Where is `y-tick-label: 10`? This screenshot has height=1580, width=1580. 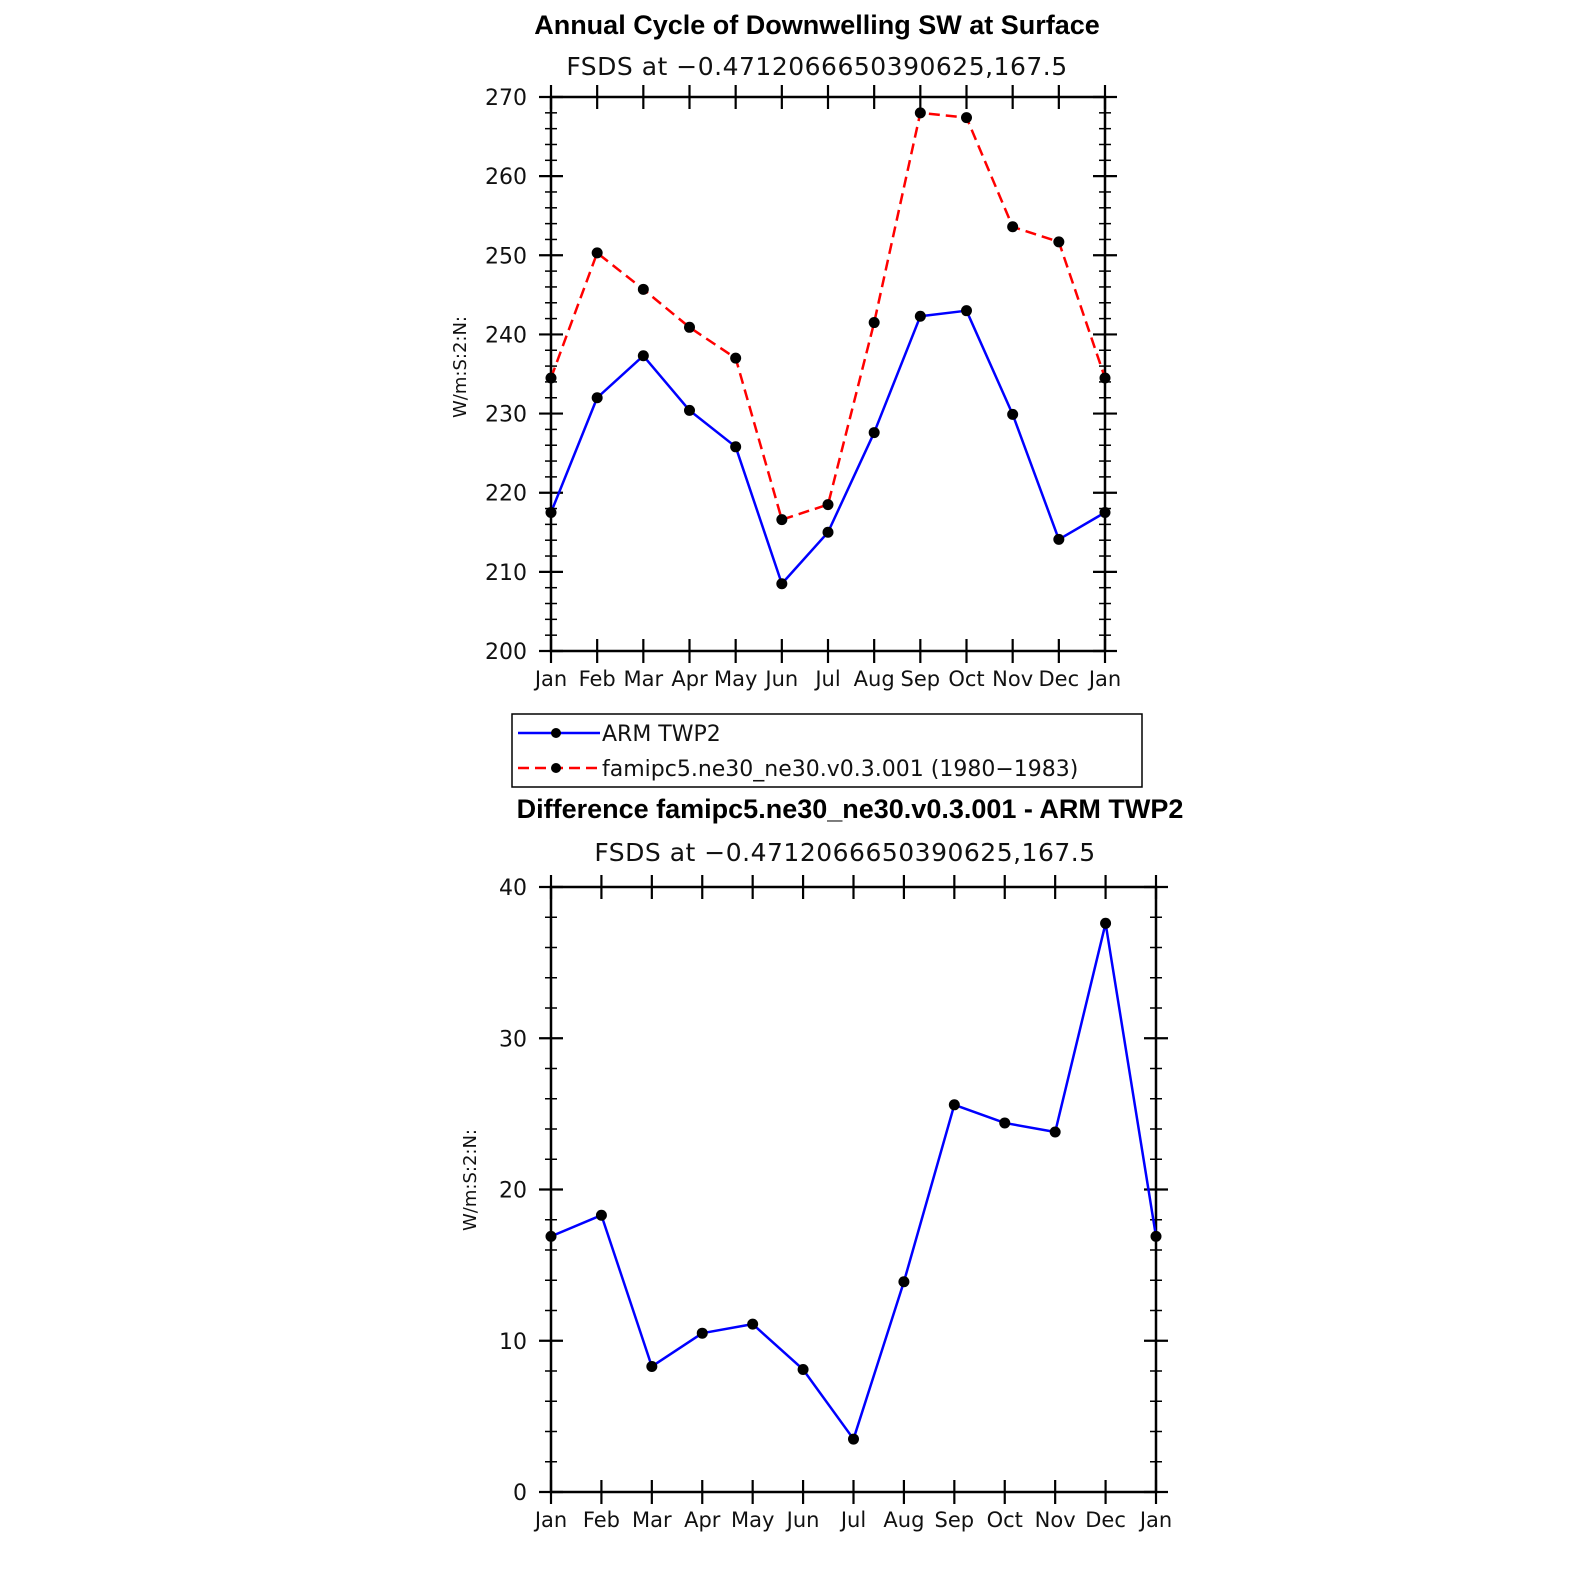
y-tick-label: 10 is located at coordinates (513, 1342).